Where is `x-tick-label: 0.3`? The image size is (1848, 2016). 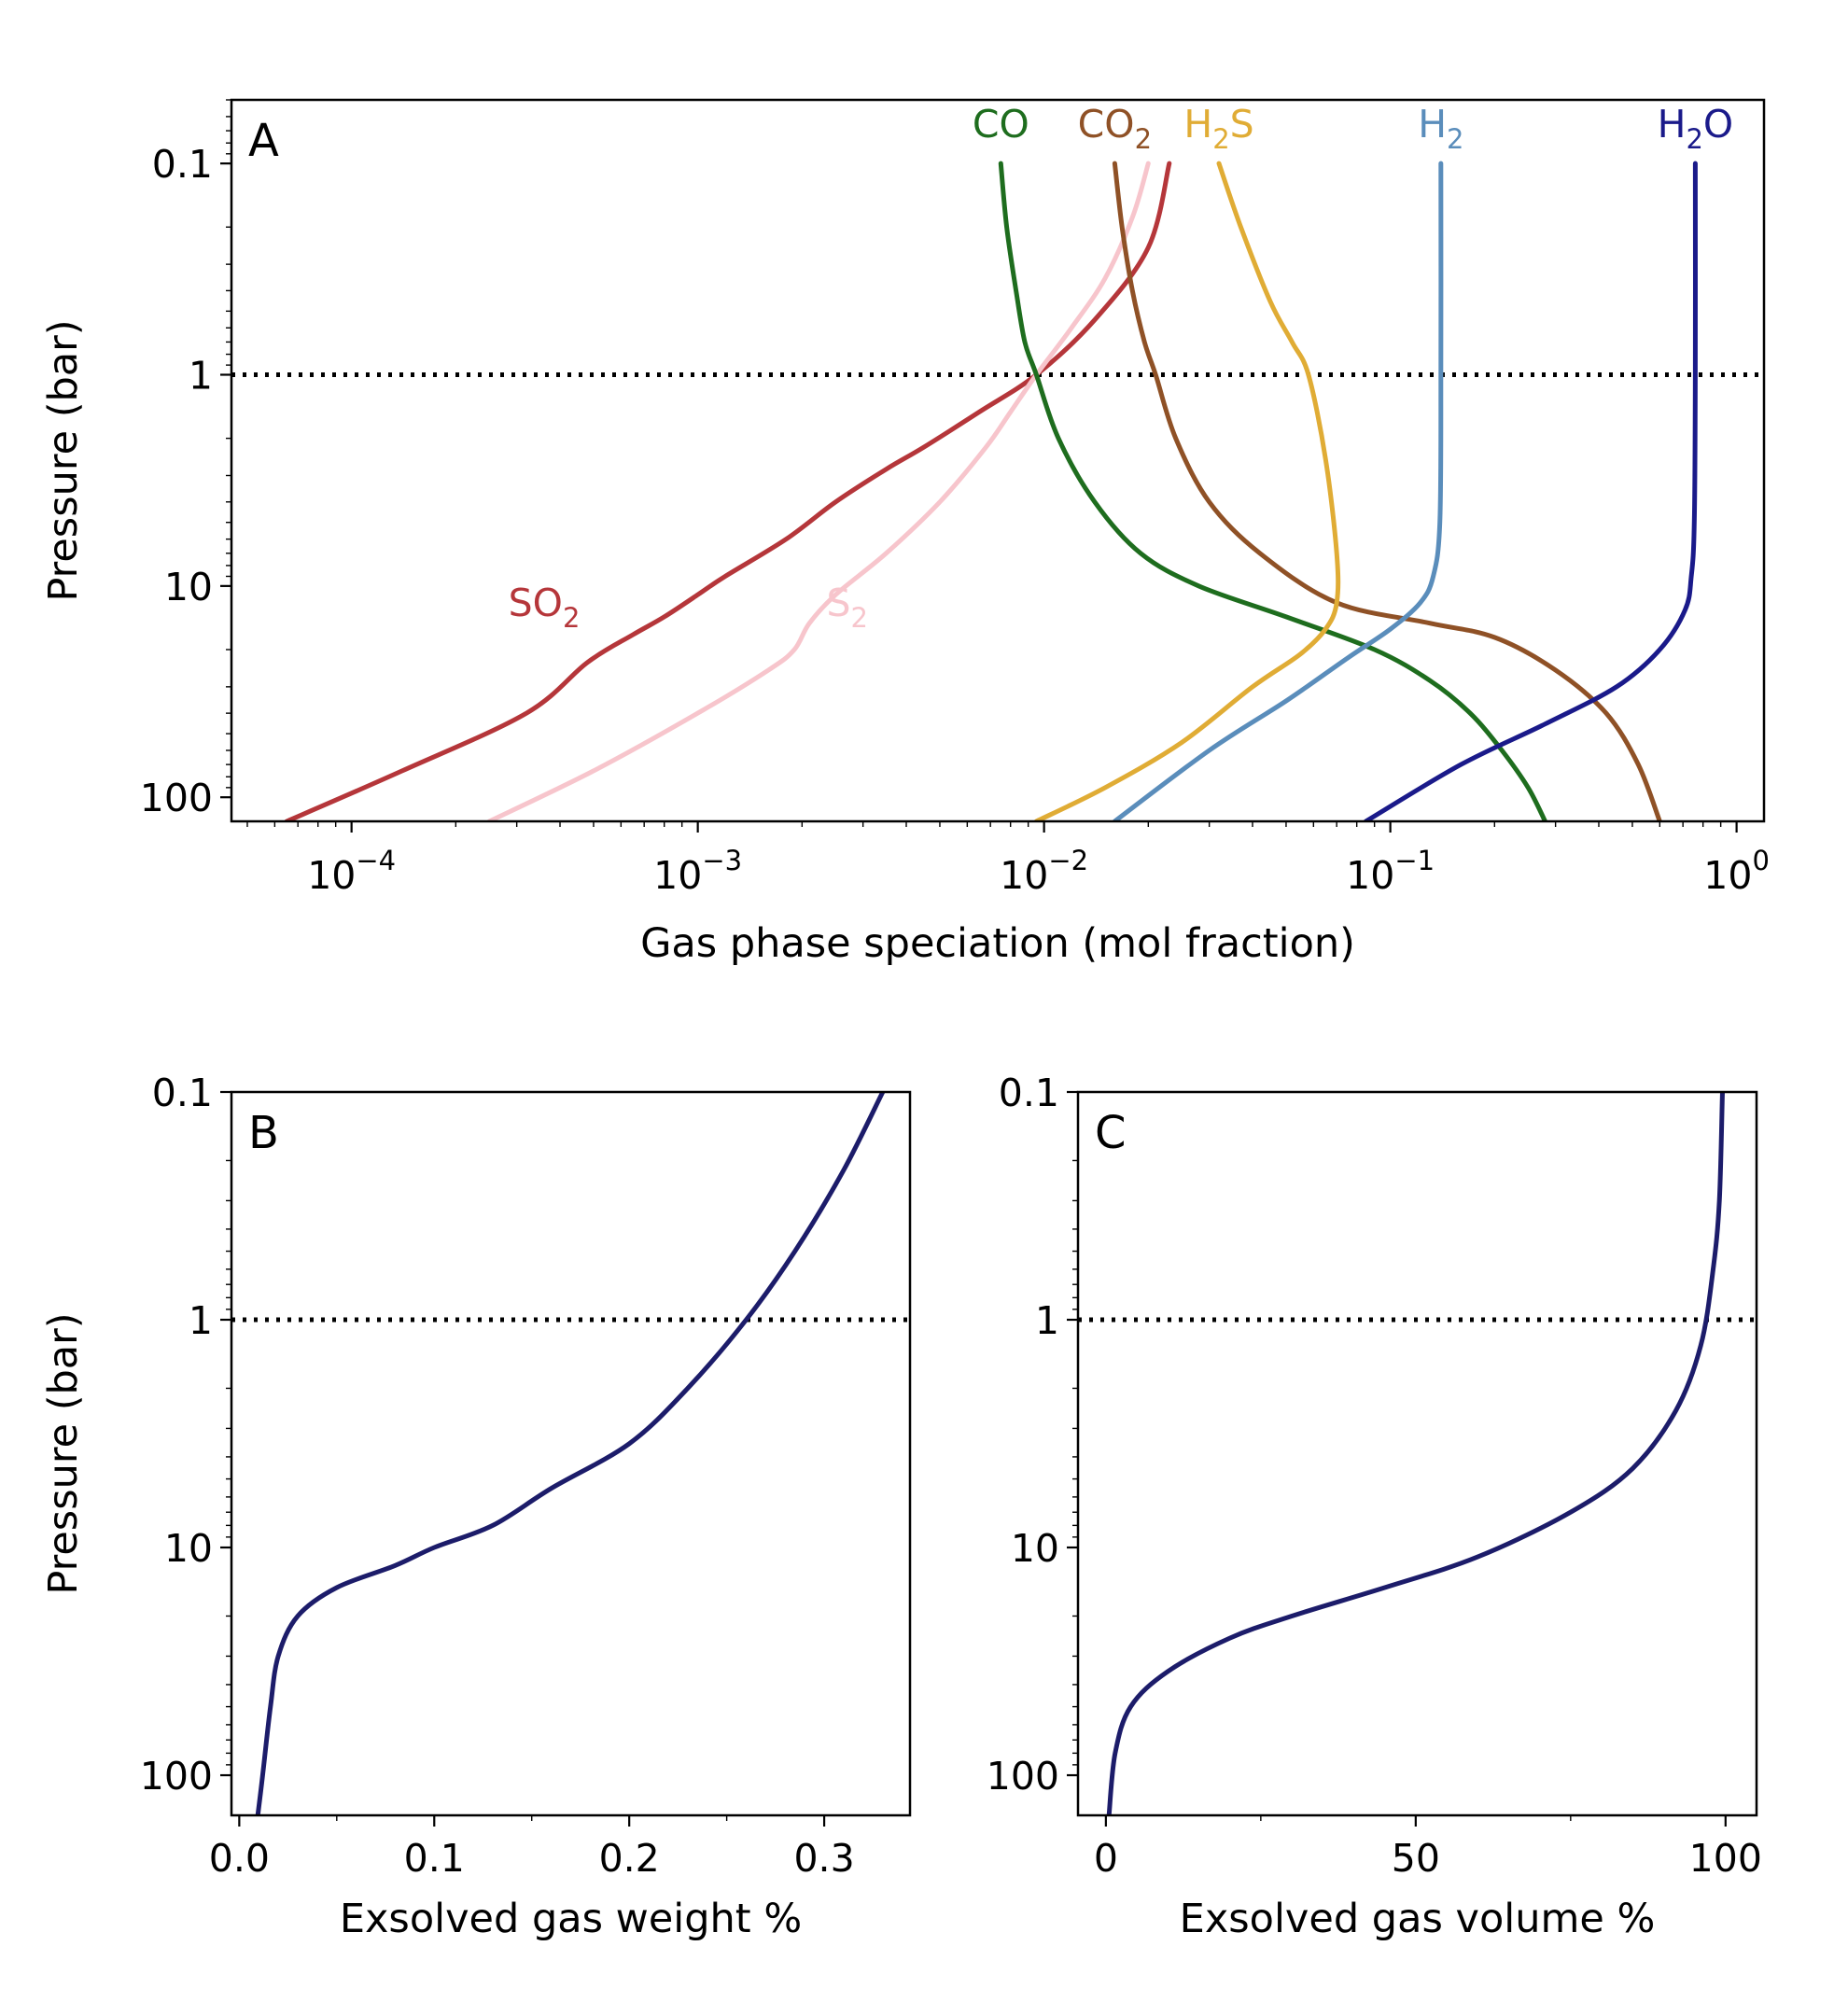
x-tick-label: 0.3 is located at coordinates (823, 1858).